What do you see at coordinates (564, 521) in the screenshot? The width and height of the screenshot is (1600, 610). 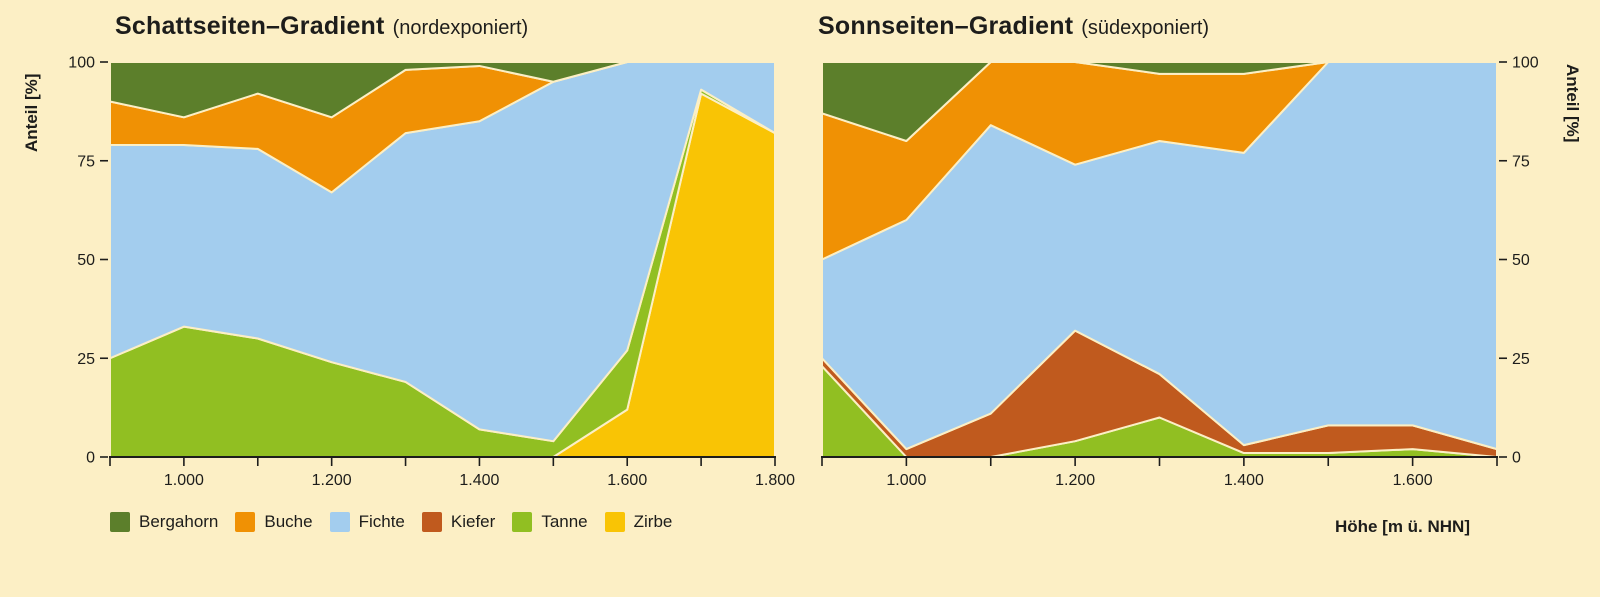 I see `legend-label-tanne: Tanne` at bounding box center [564, 521].